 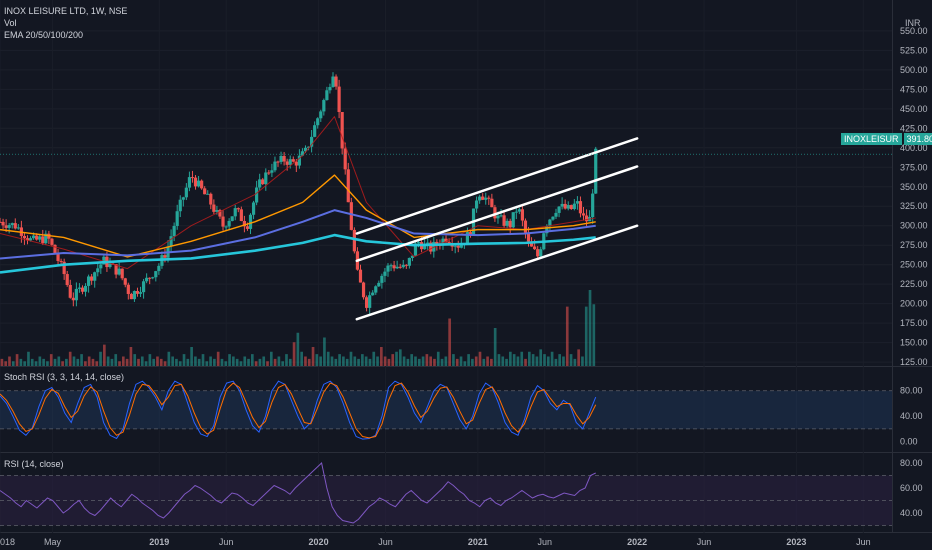 What do you see at coordinates (298, 216) in the screenshot?
I see `ema-50-line` at bounding box center [298, 216].